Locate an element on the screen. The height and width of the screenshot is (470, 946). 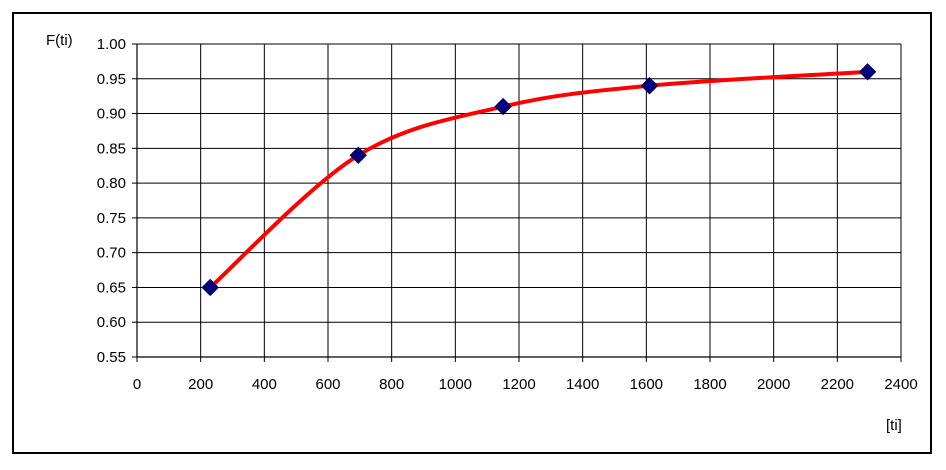
x-tick-label-2000: 2000 is located at coordinates (773, 384).